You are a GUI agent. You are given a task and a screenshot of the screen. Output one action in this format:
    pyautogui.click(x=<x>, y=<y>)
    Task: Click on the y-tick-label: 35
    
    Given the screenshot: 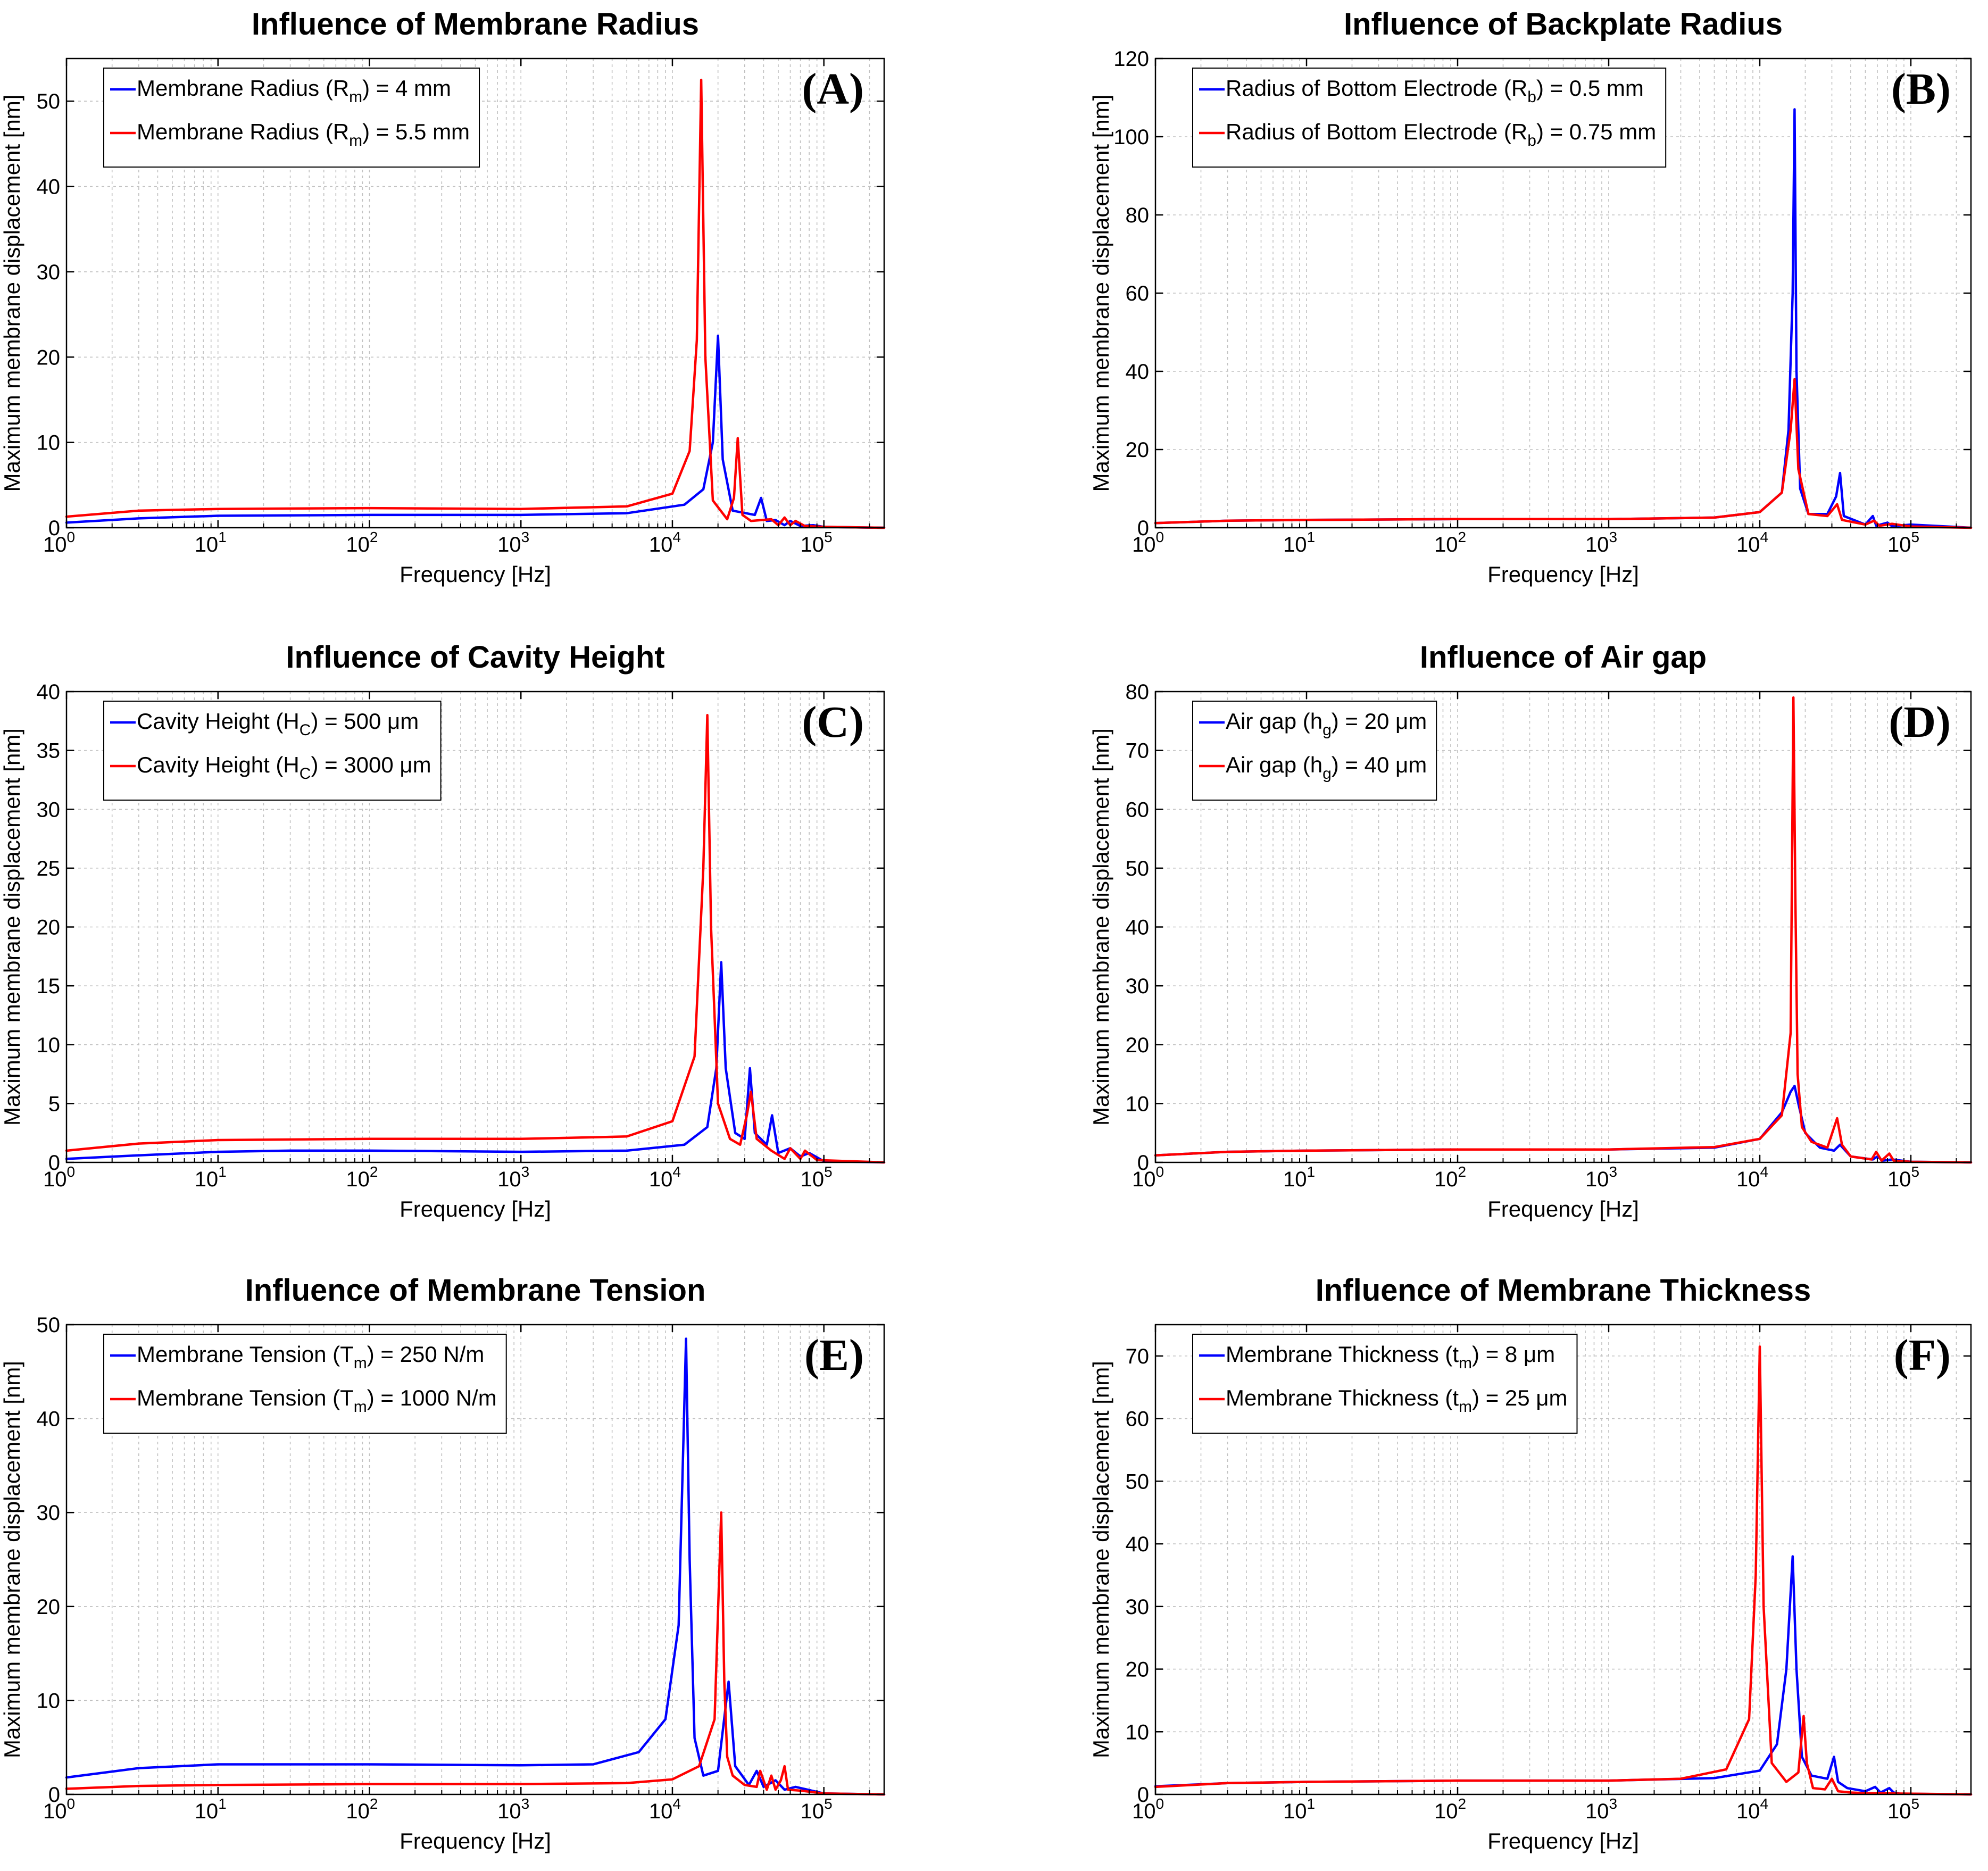 What is the action you would take?
    pyautogui.click(x=49, y=751)
    